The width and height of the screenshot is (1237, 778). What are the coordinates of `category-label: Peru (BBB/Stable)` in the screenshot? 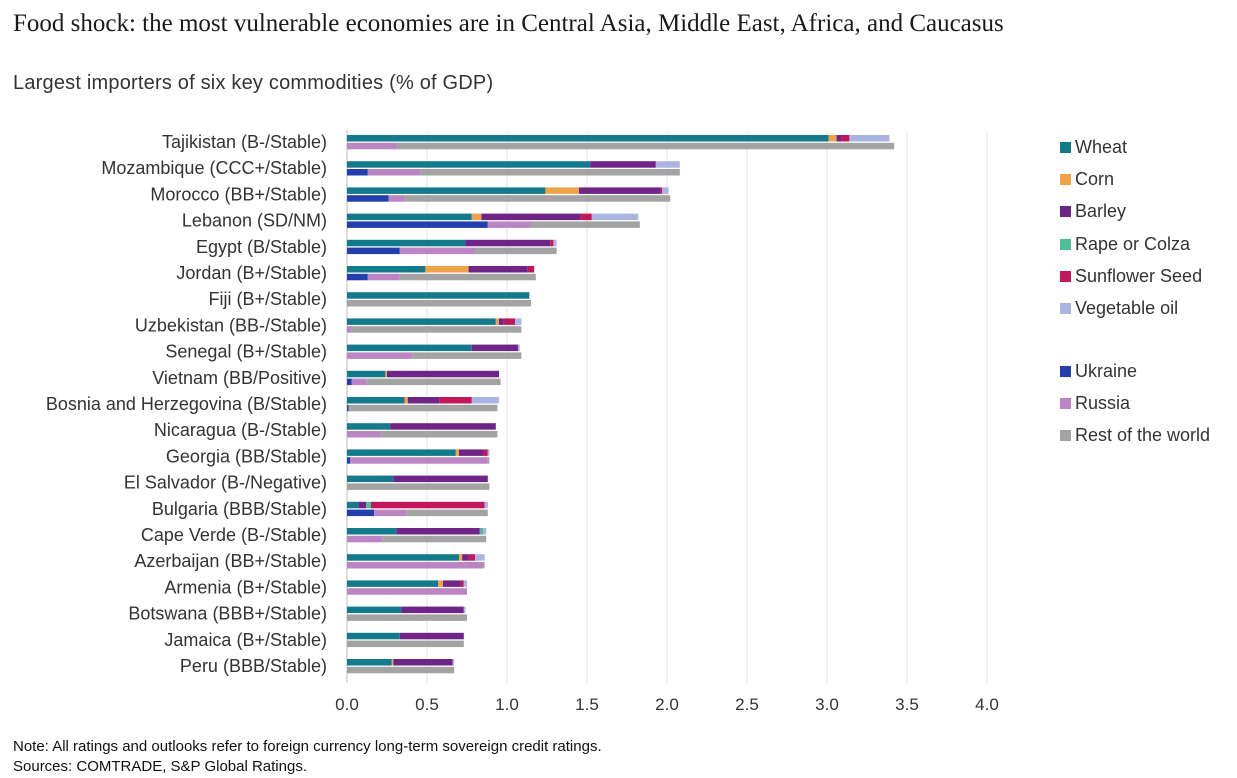 It's located at (253, 666).